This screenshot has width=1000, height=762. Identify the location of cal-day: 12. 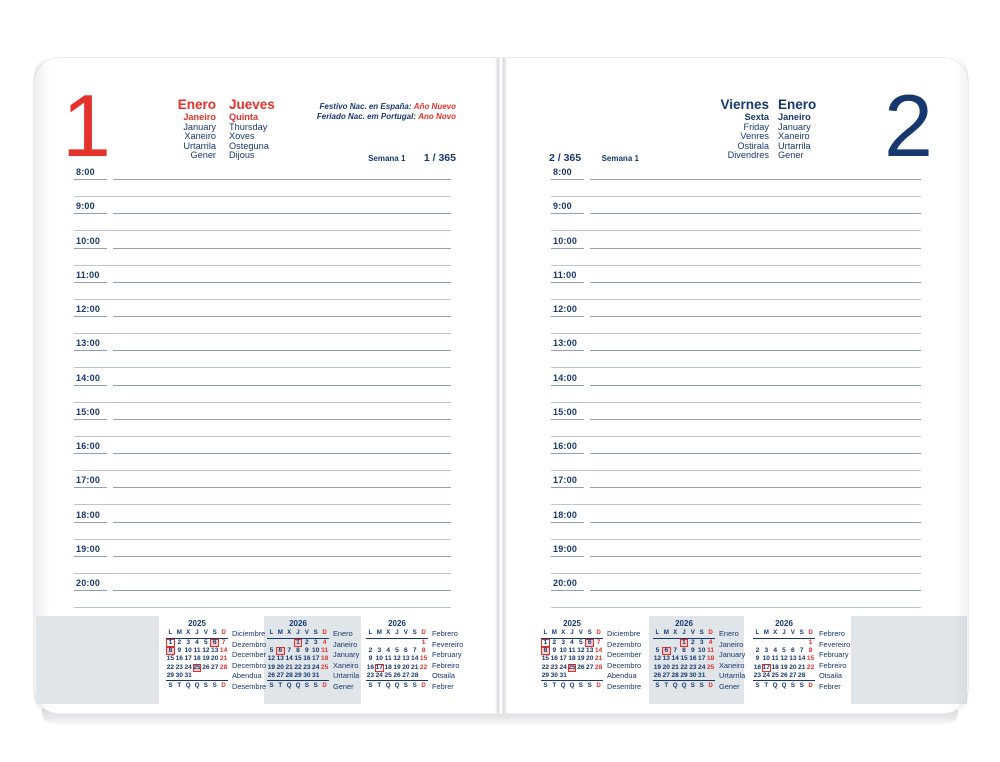
(784, 659).